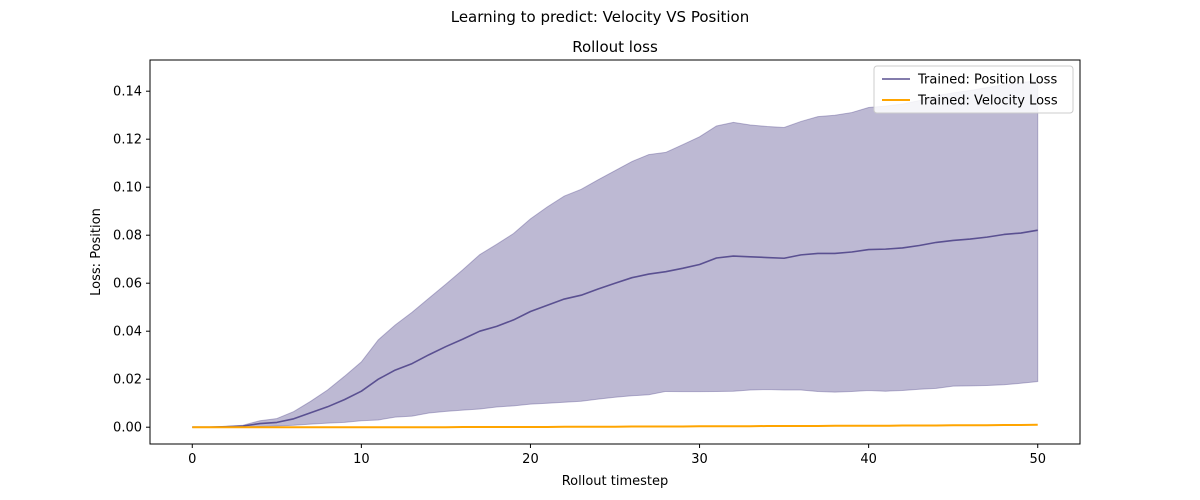 Image resolution: width=1200 pixels, height=500 pixels. What do you see at coordinates (615, 481) in the screenshot?
I see `x-axis-label: Rollout timestep` at bounding box center [615, 481].